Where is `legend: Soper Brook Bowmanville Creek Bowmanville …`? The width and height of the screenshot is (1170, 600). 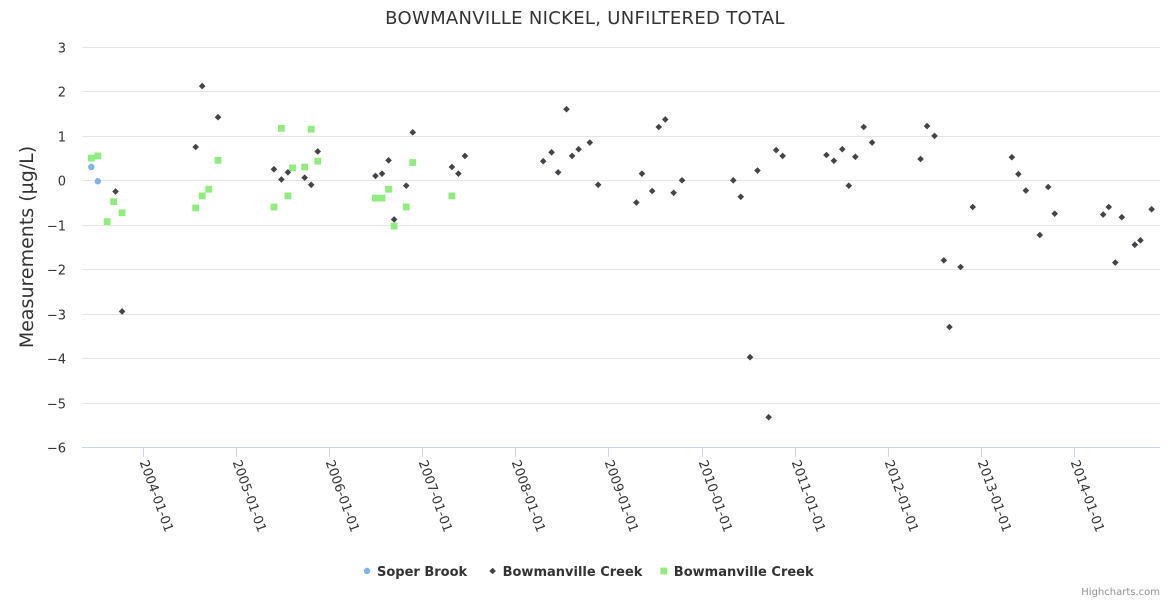 legend: Soper Brook Bowmanville Creek Bowmanville … is located at coordinates (588, 572).